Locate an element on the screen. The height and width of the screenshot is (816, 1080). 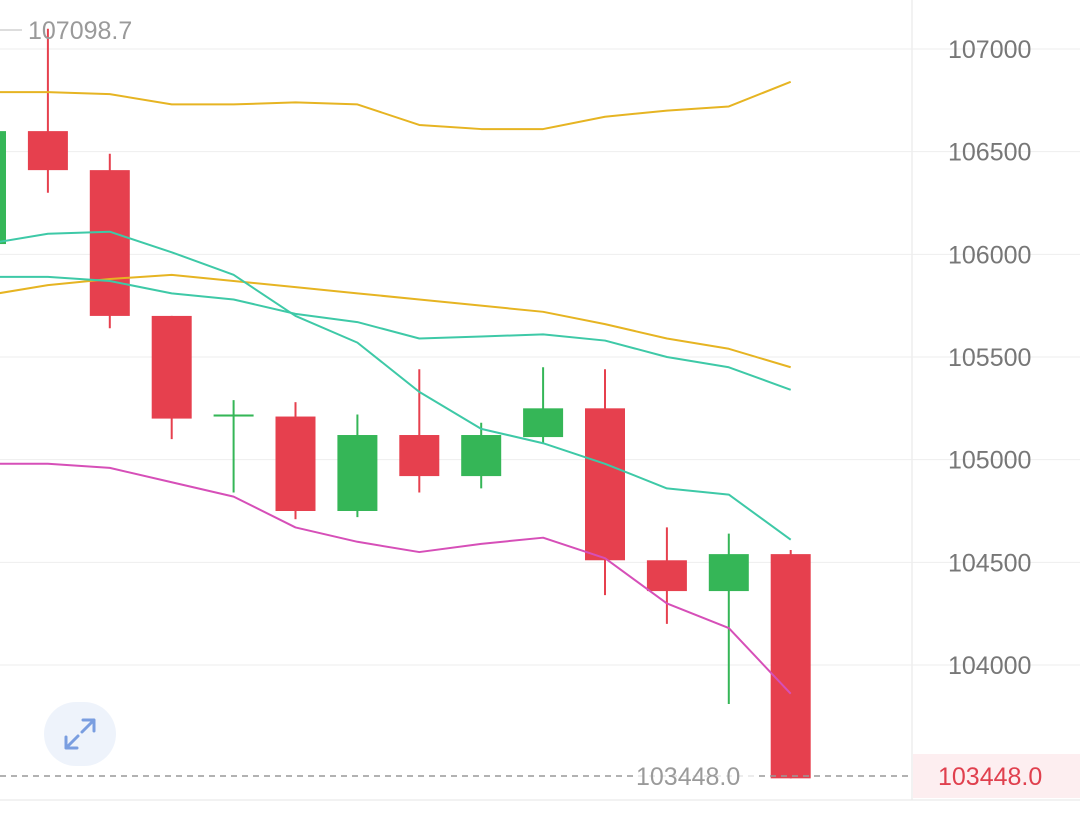
current-price-left-label: 103448.0 is located at coordinates (688, 777).